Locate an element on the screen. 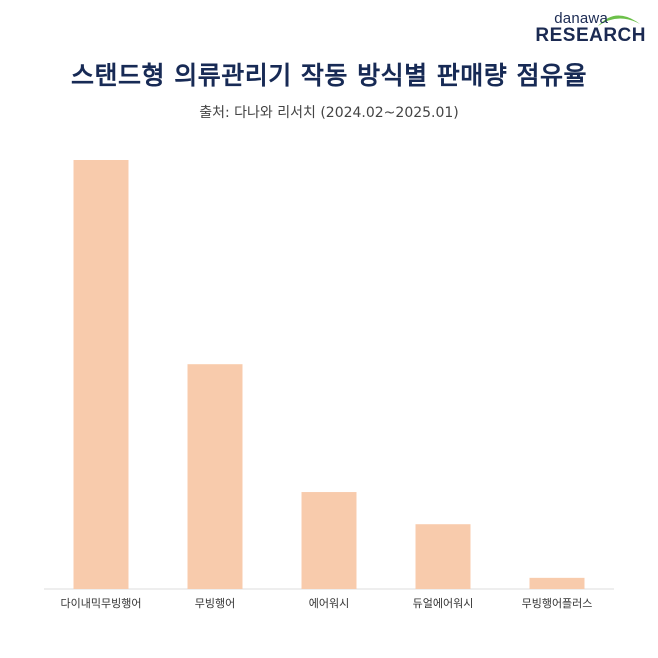 Image resolution: width=658 pixels, height=658 pixels. x-tick-label-3: 에어워시 is located at coordinates (329, 603).